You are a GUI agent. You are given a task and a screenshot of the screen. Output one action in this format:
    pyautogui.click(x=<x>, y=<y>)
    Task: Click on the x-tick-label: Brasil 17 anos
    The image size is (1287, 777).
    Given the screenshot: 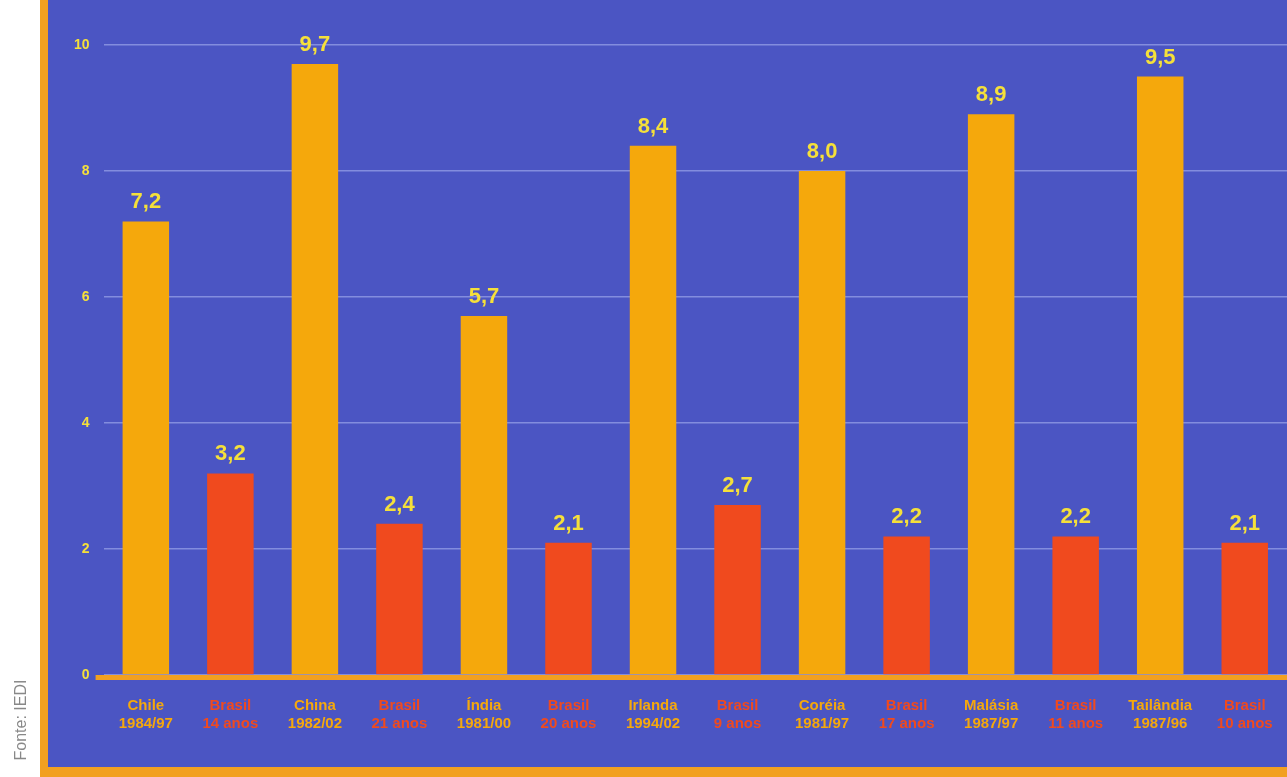 What is the action you would take?
    pyautogui.click(x=906, y=714)
    